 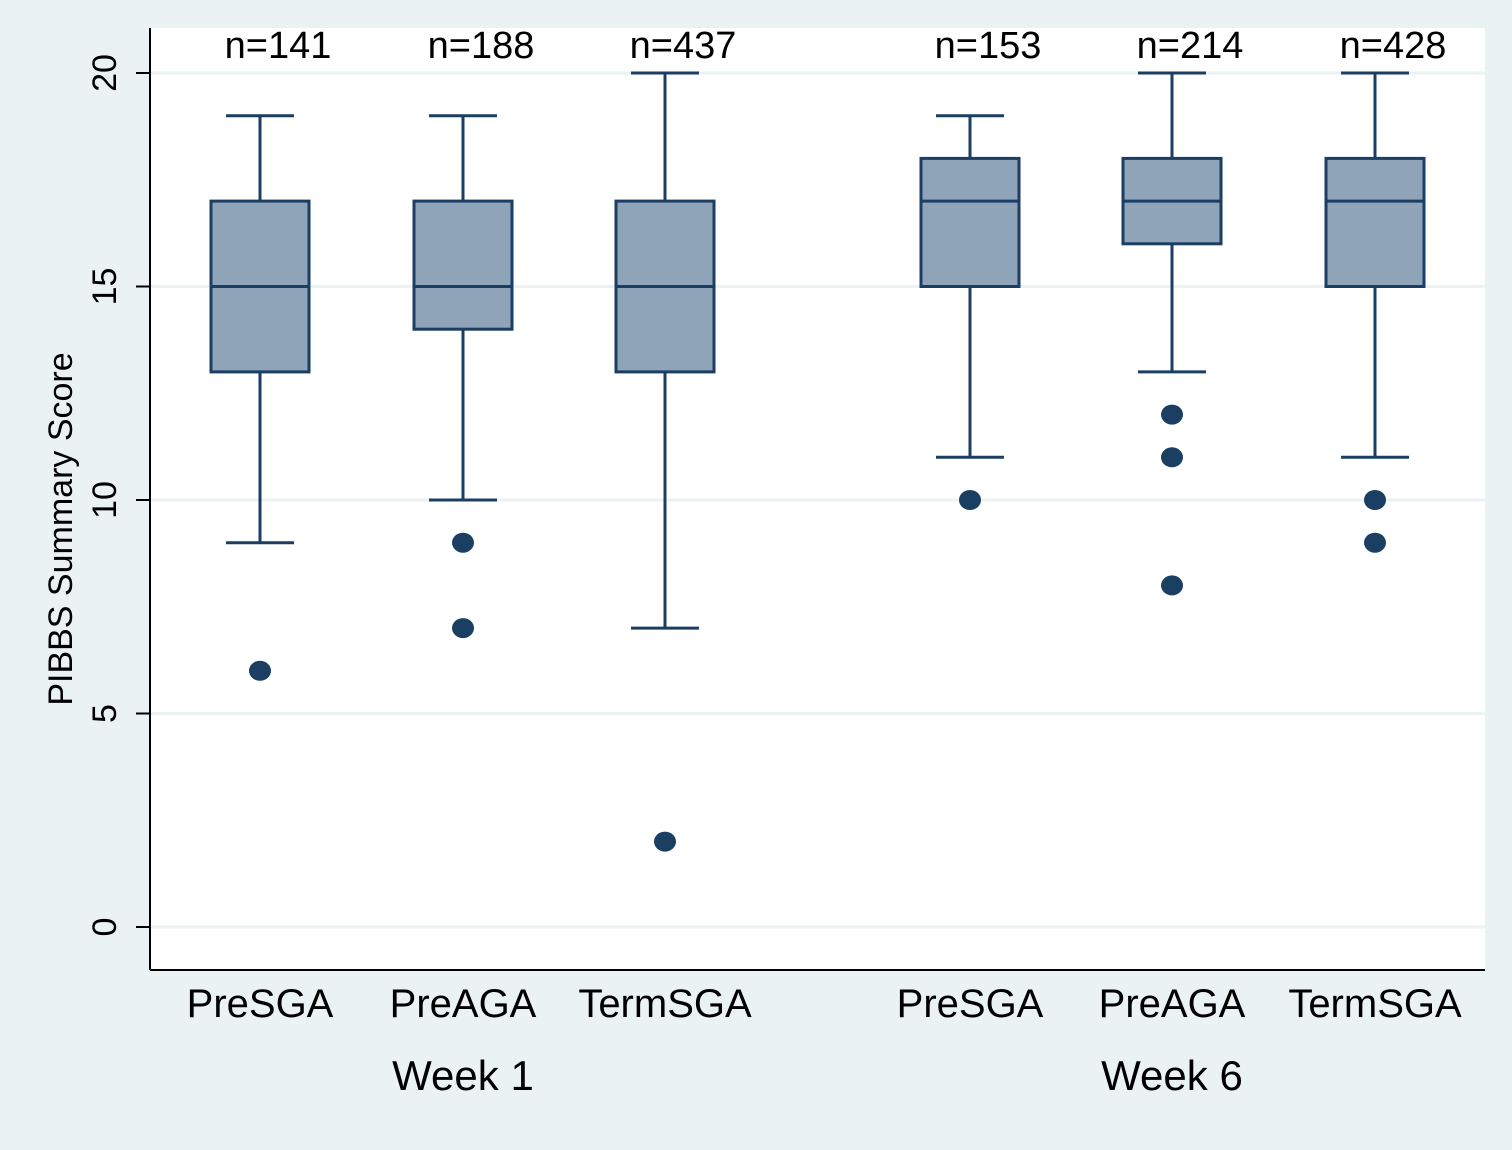 What do you see at coordinates (260, 1004) in the screenshot?
I see `category-label-week-1-presga: PreSGA` at bounding box center [260, 1004].